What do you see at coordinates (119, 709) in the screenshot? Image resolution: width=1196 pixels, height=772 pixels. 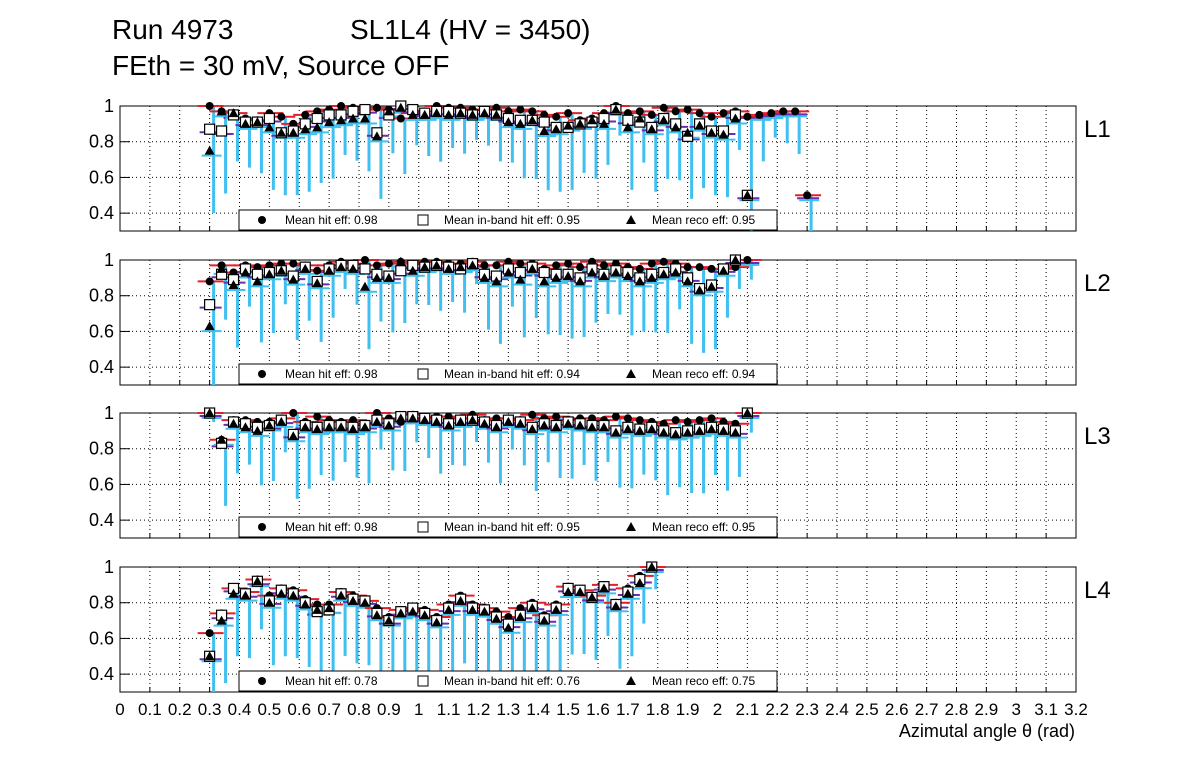 I see `x-tick-label: 0` at bounding box center [119, 709].